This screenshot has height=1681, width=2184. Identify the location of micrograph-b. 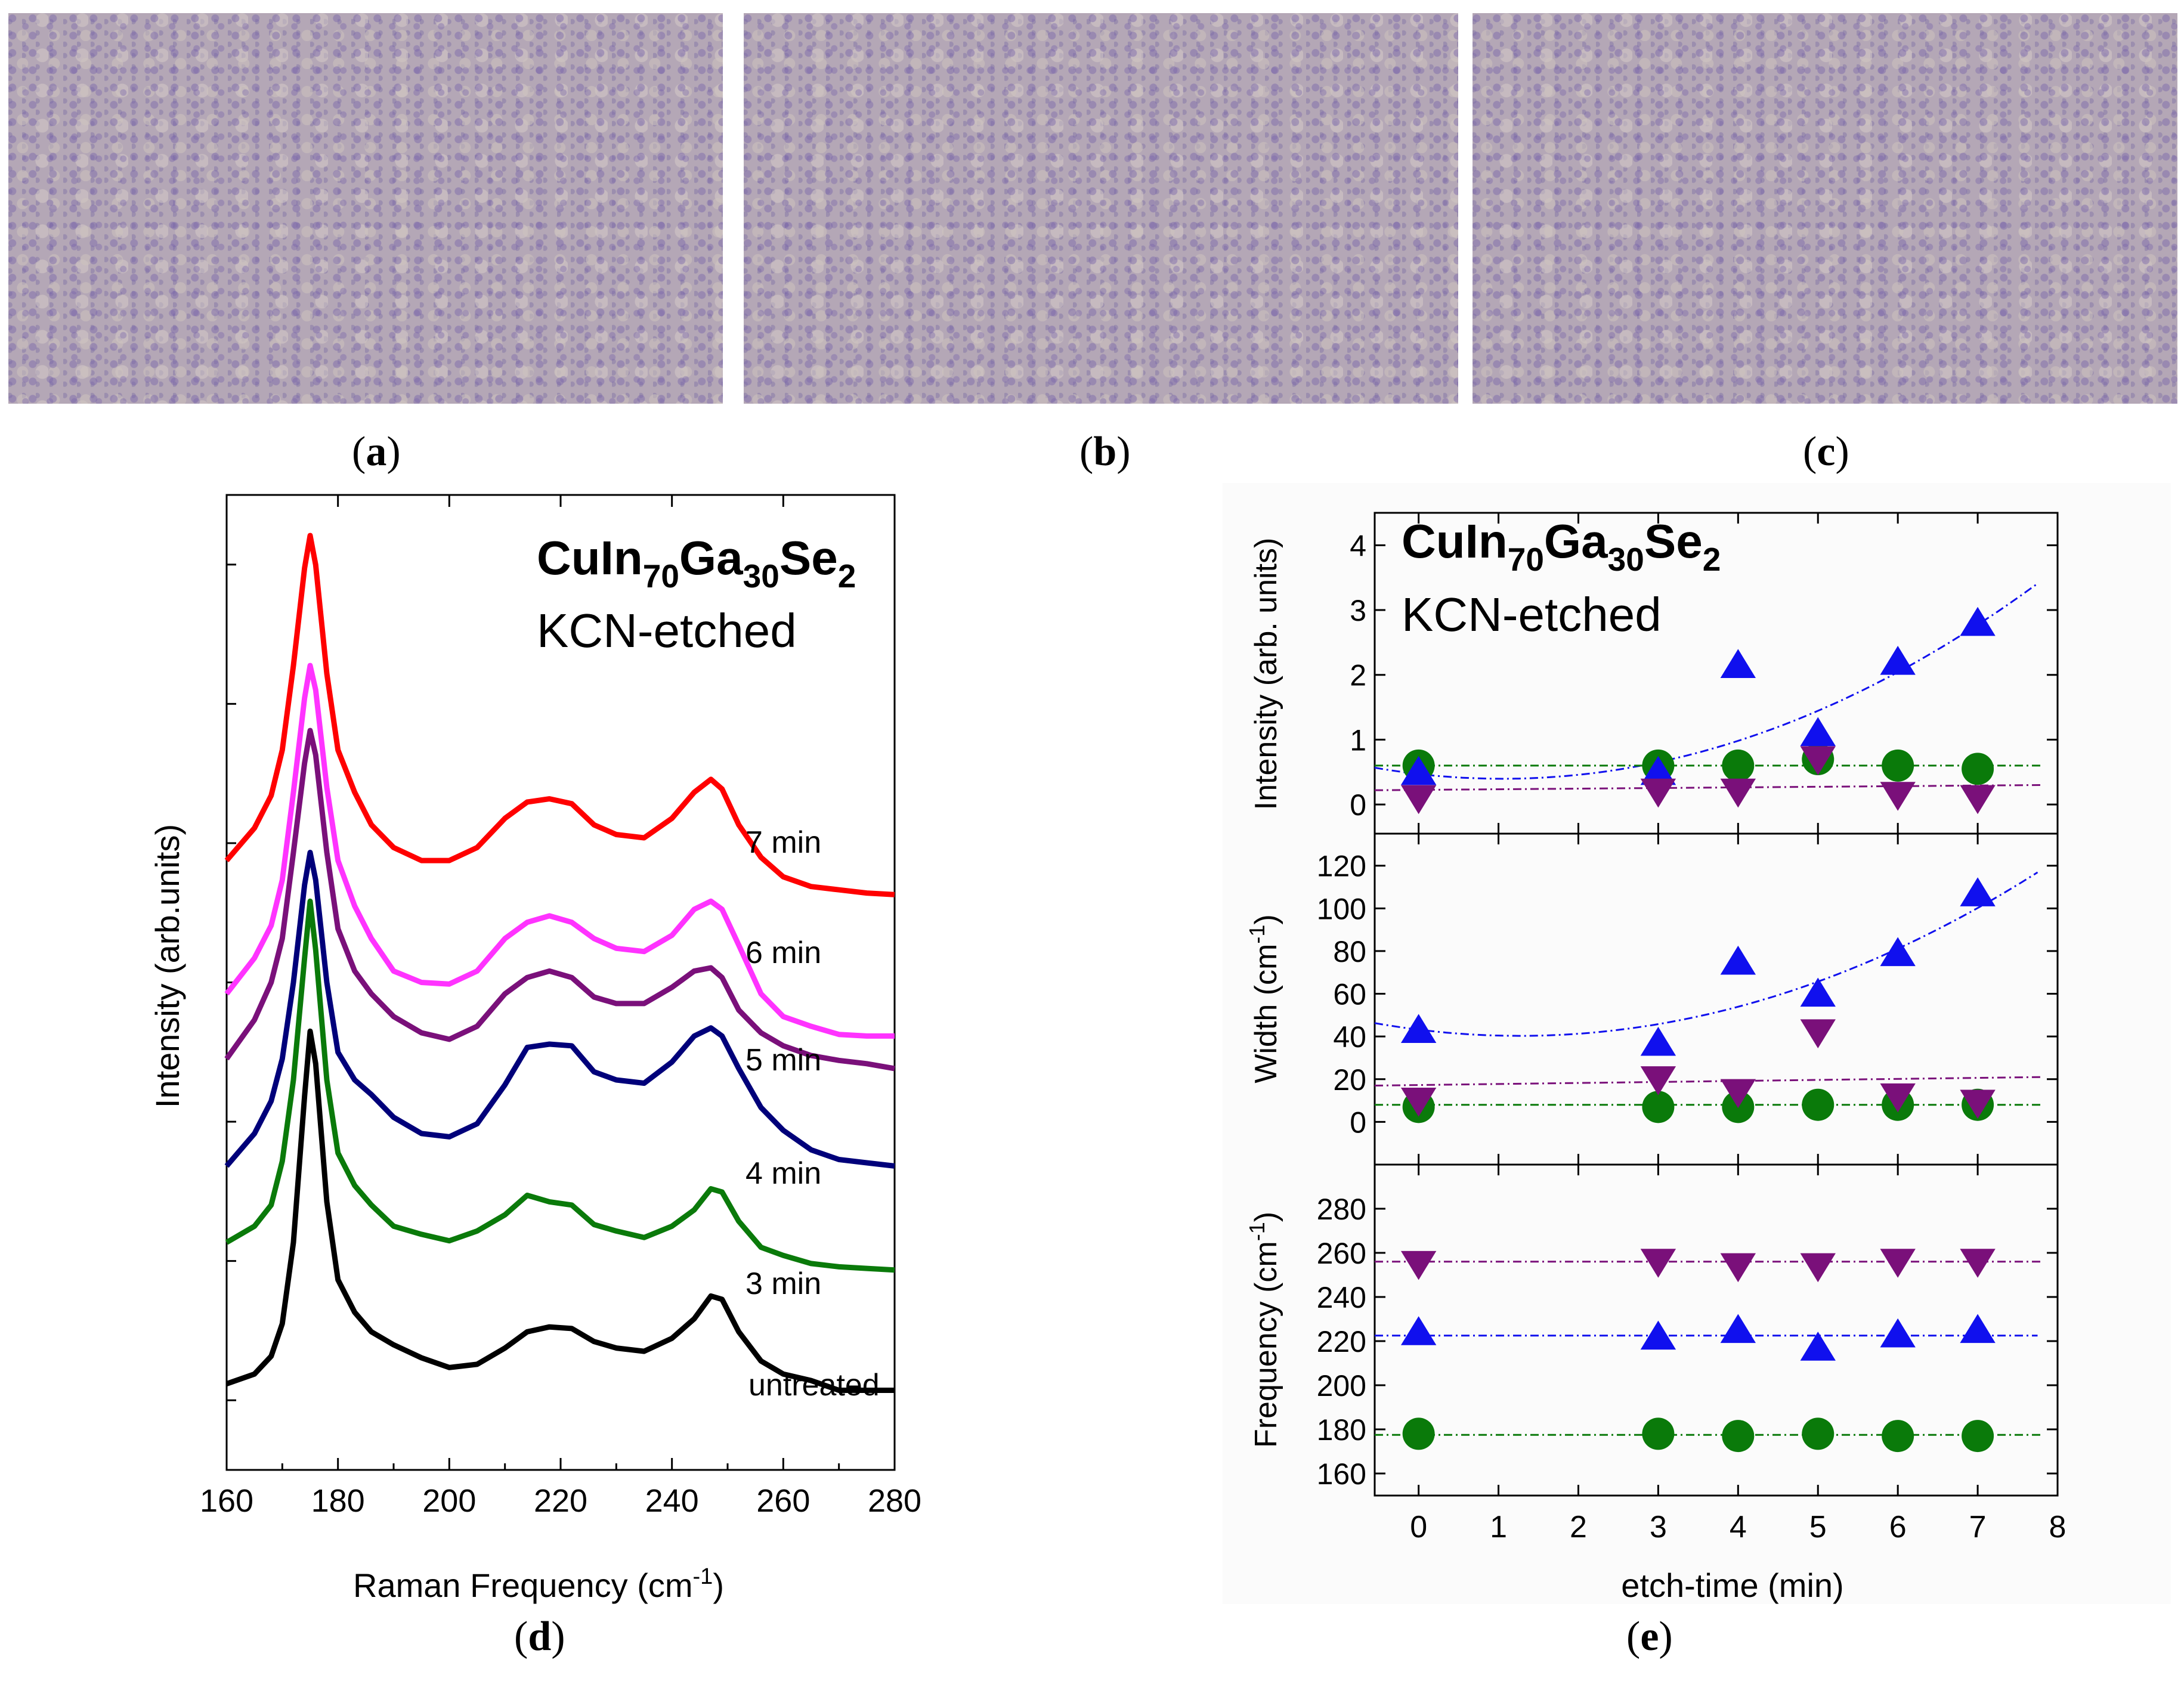
(1101, 208).